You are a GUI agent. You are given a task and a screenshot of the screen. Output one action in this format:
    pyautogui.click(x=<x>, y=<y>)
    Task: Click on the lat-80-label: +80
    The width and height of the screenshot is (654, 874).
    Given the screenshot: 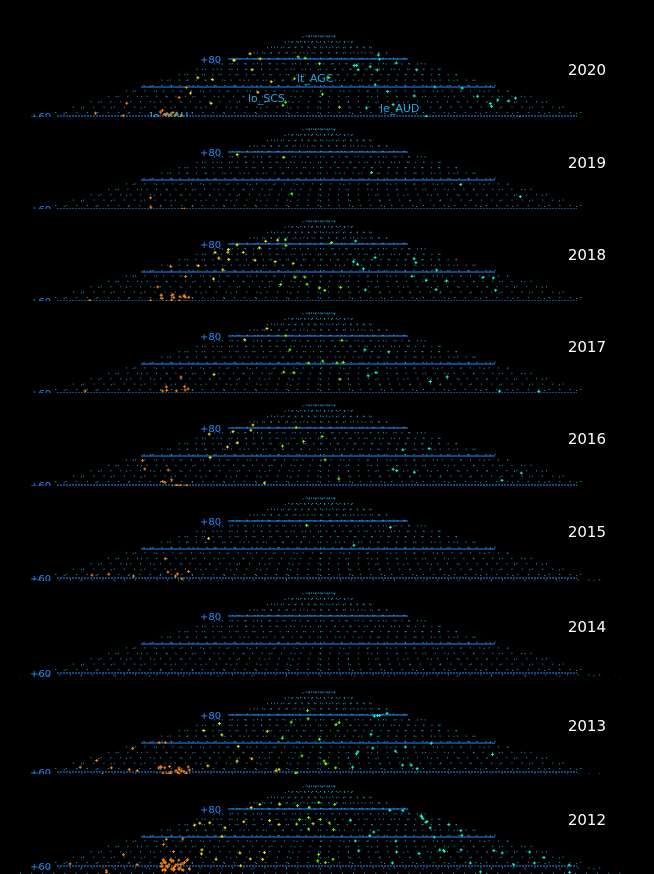 What is the action you would take?
    pyautogui.click(x=210, y=337)
    